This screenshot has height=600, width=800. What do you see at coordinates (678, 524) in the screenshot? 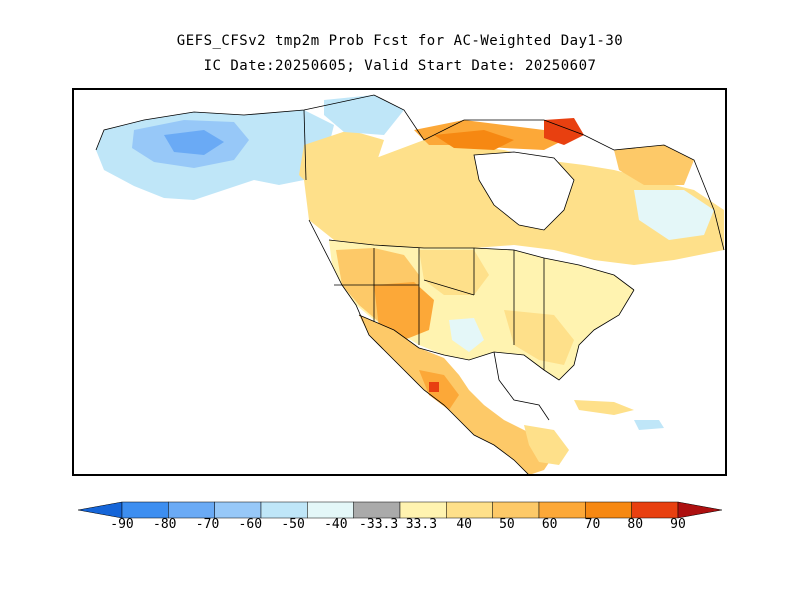
I see `colorbar-label: 90` at bounding box center [678, 524].